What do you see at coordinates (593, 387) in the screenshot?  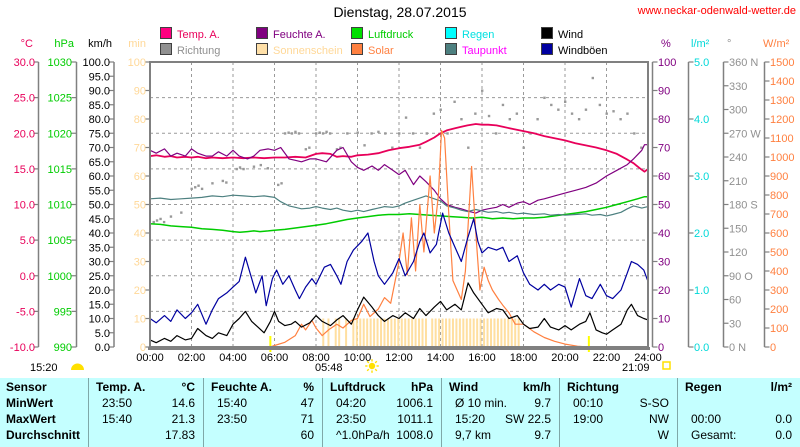 I see `col-title: Richtung` at bounding box center [593, 387].